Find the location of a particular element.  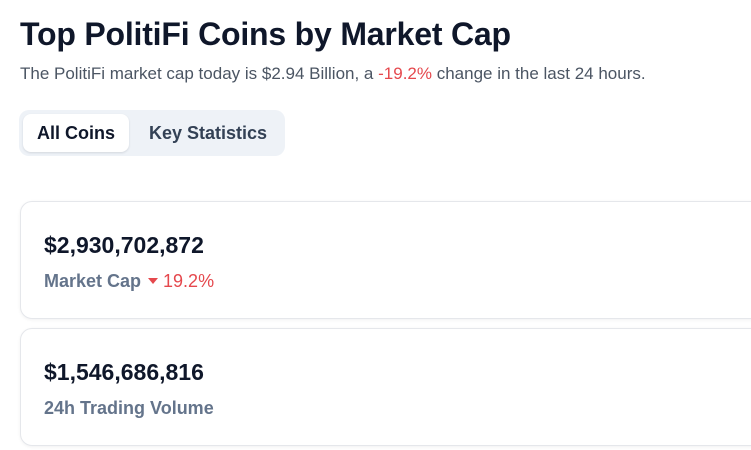

trading-volume-label-row: 24h Trading Volume is located at coordinates (129, 408).